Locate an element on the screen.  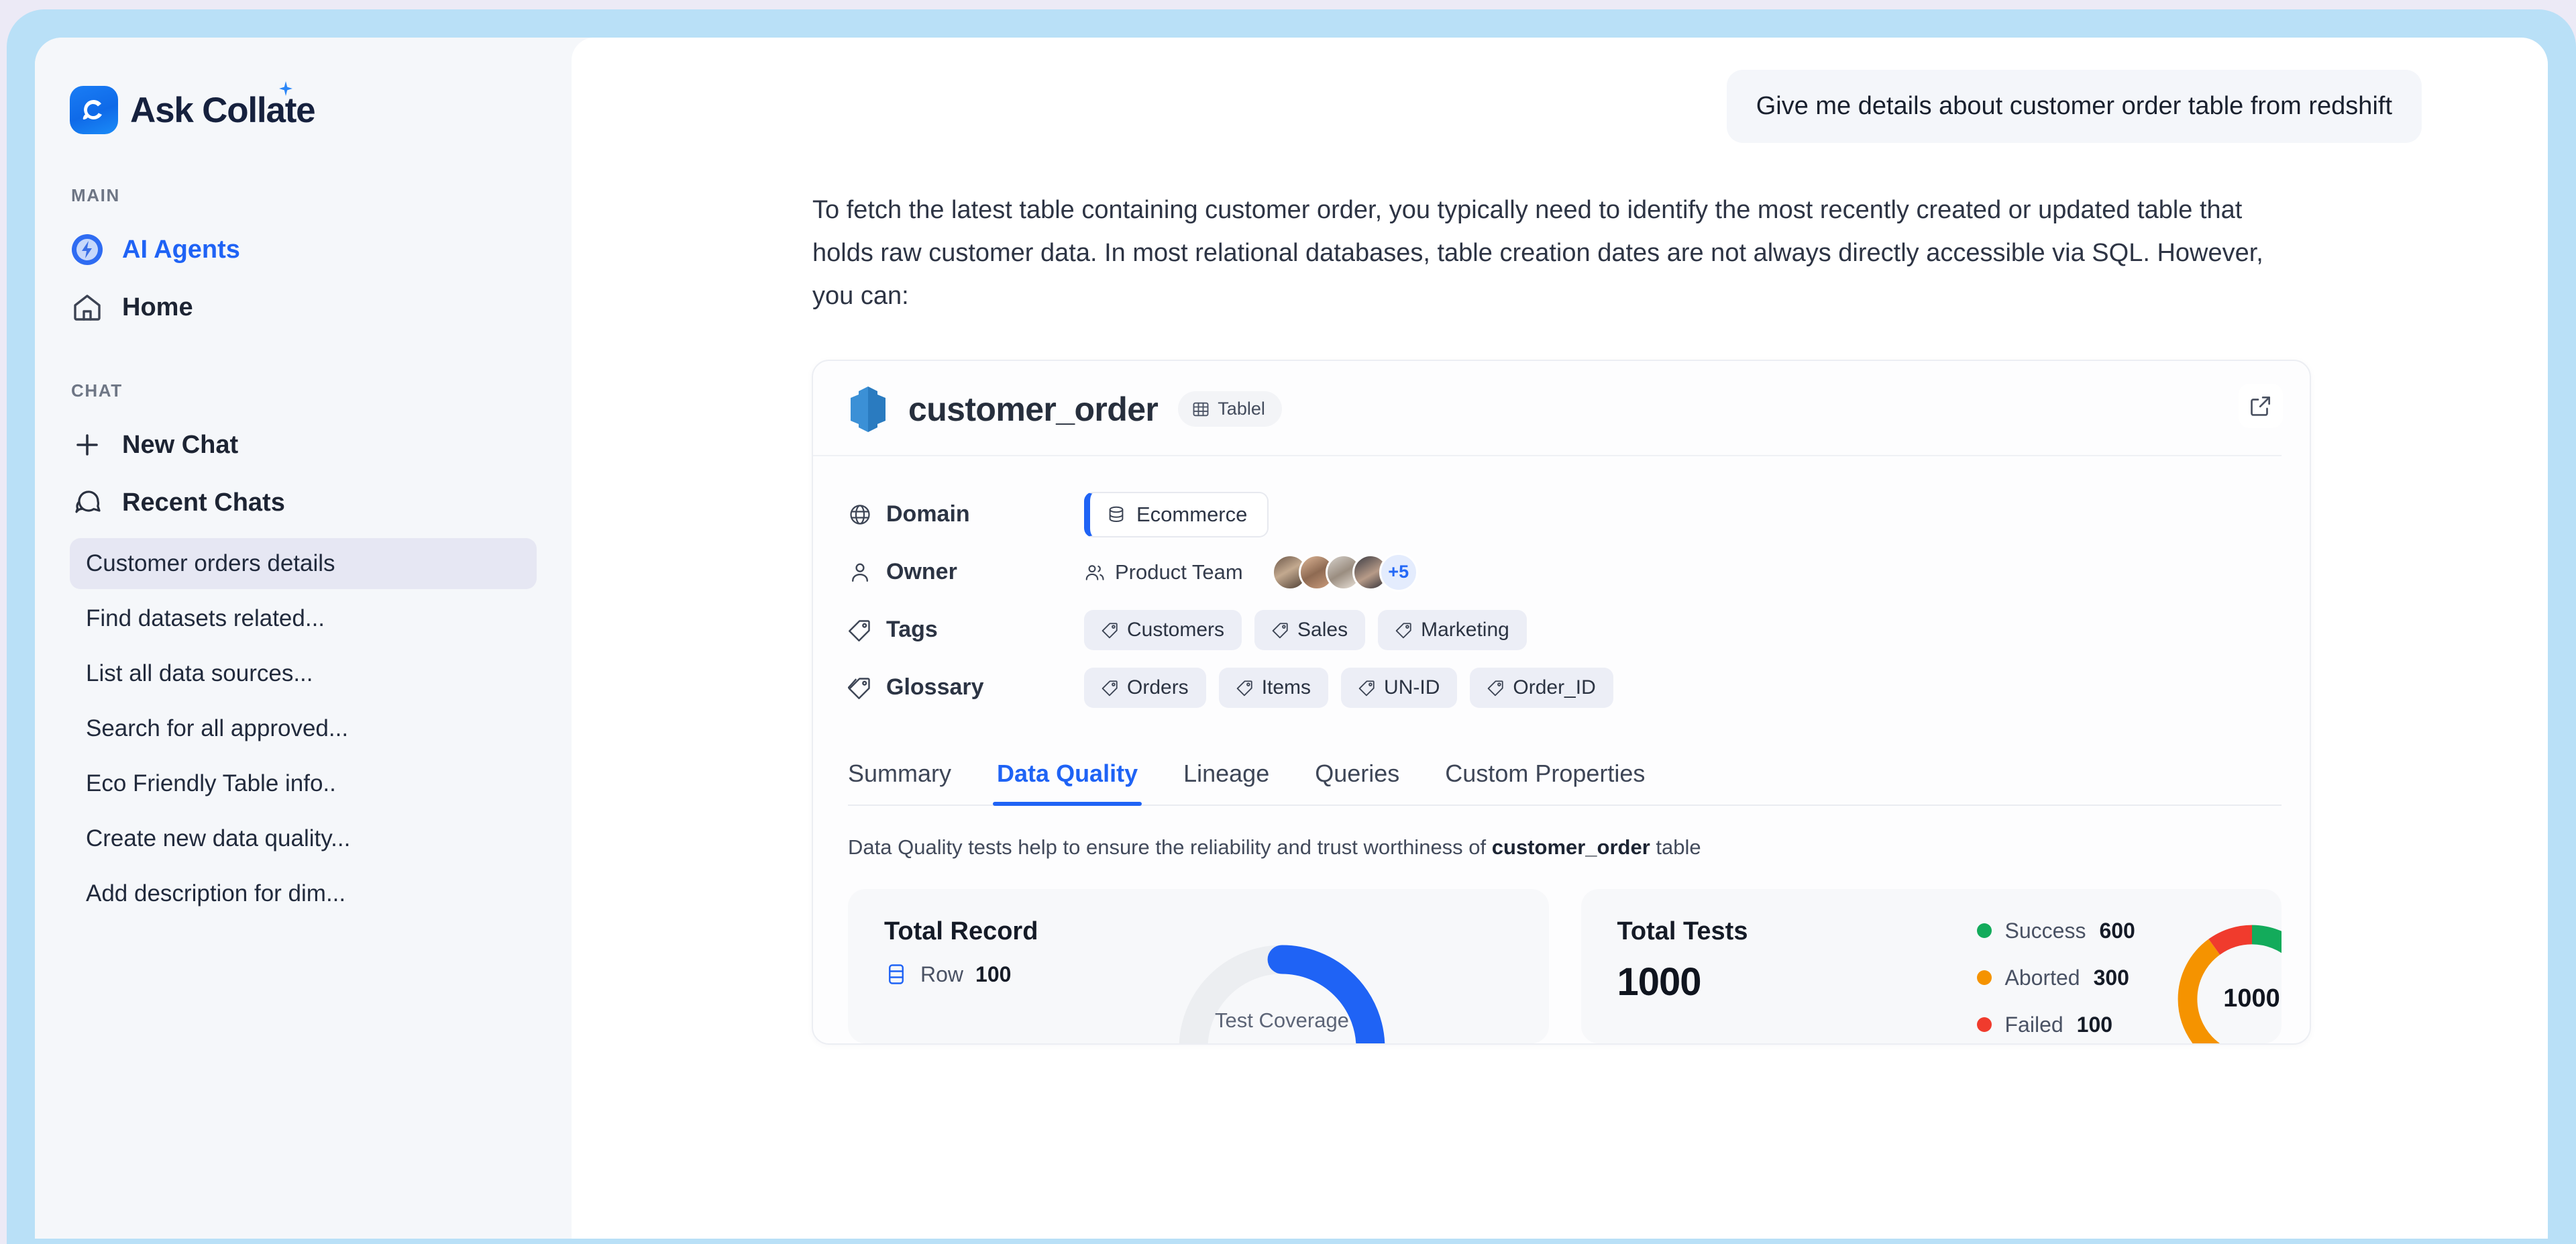
dq-desc-post: table is located at coordinates (1675, 847).